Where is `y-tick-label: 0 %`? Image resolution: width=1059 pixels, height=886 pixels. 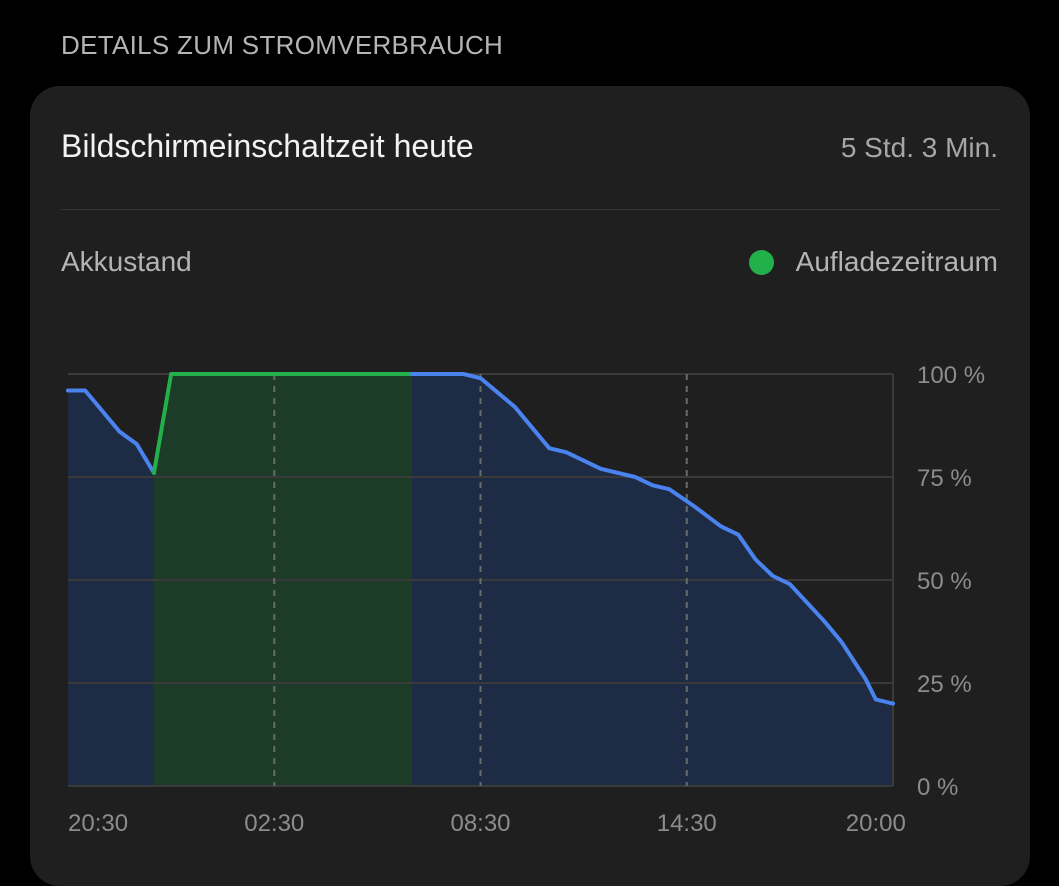 y-tick-label: 0 % is located at coordinates (937, 787).